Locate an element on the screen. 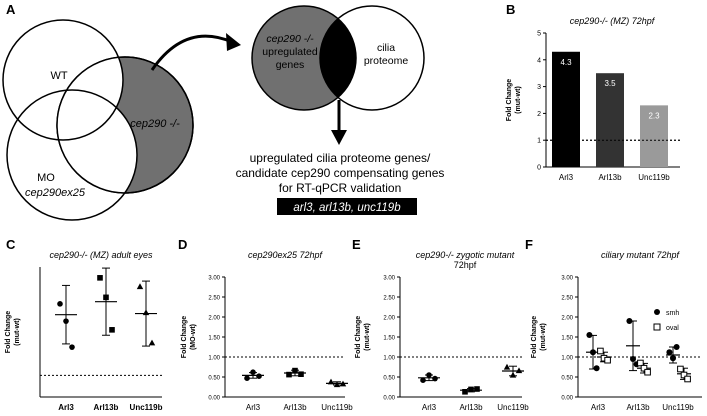 The image size is (707, 416). panel-label-e: E is located at coordinates (356, 244).